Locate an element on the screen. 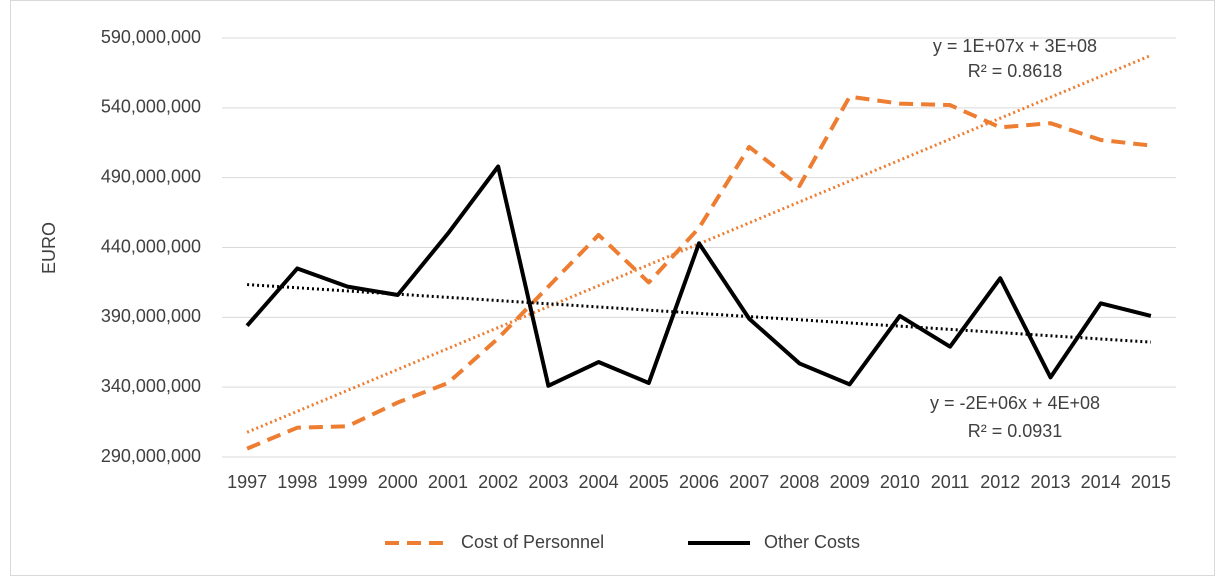 Image resolution: width=1219 pixels, height=579 pixels. x-tick-label: 2013 is located at coordinates (1050, 482).